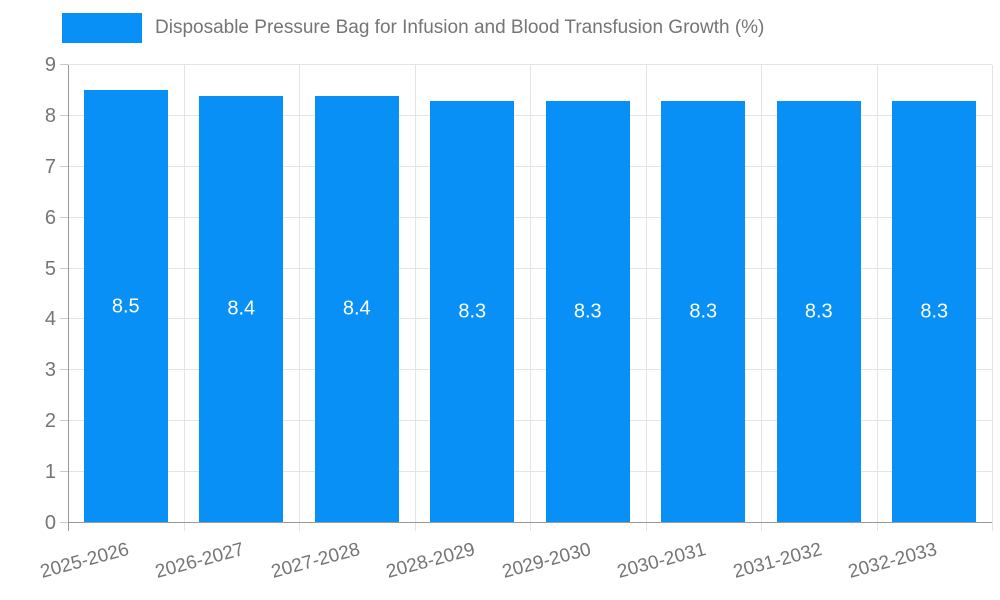  I want to click on y-axis-tick-label: 9, so click(50, 65).